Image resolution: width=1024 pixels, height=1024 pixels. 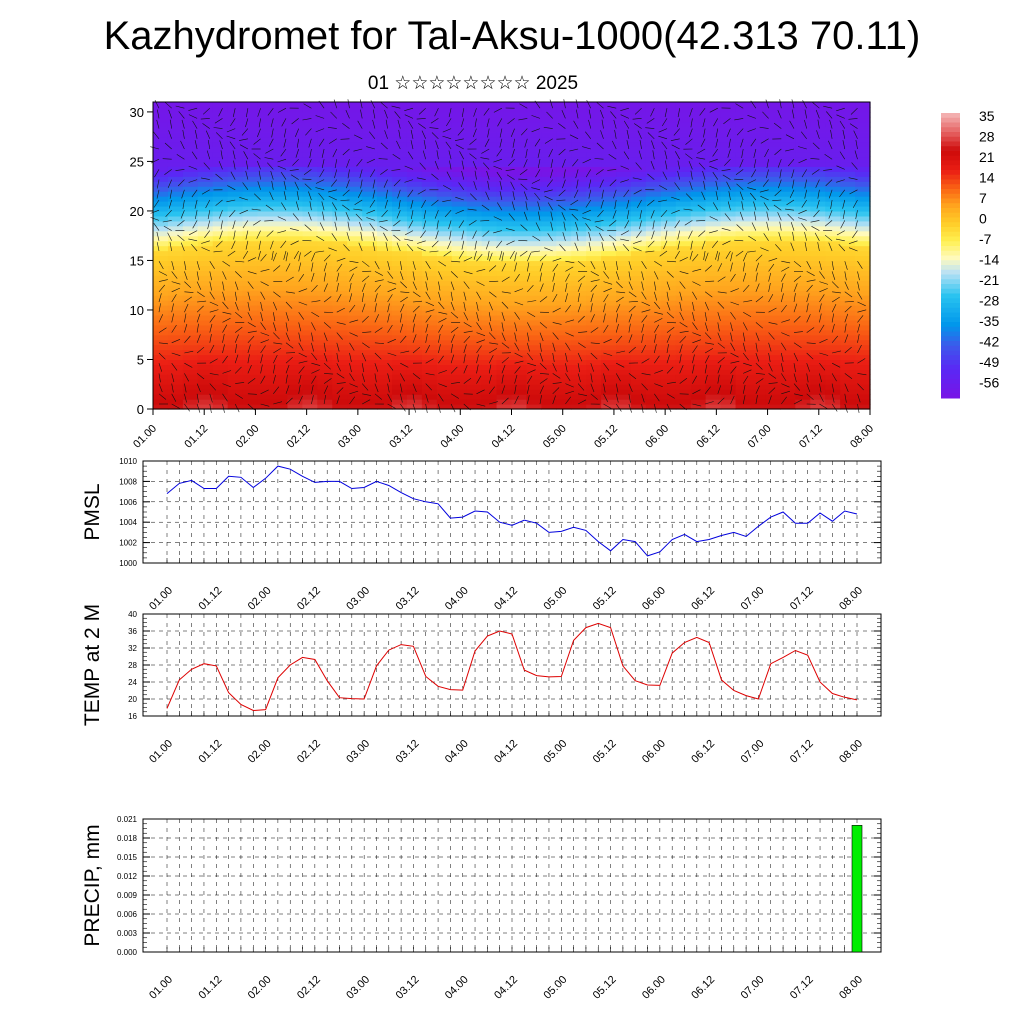 What do you see at coordinates (350, 437) in the screenshot?
I see `x-tick-label: 03.00` at bounding box center [350, 437].